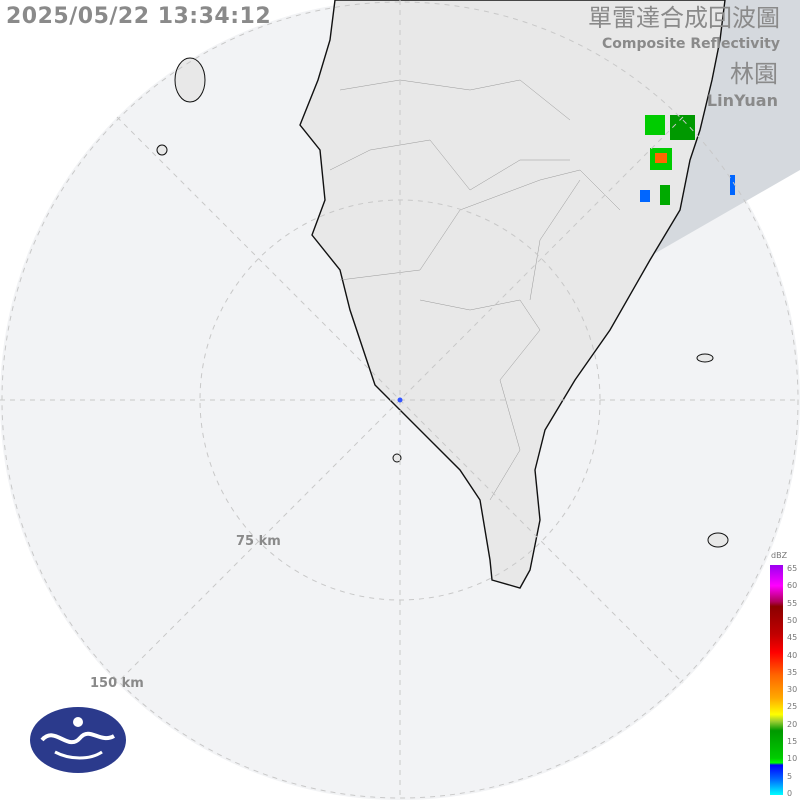 The height and width of the screenshot is (800, 800). What do you see at coordinates (792, 707) in the screenshot?
I see `colorbar-tick: 25` at bounding box center [792, 707].